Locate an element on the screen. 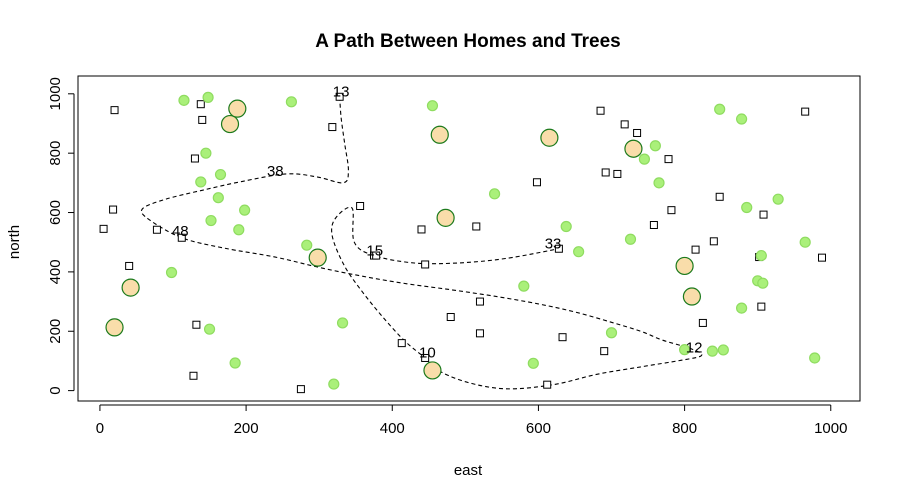 This screenshot has height=500, width=900. chart-title: A Path Between Homes and Trees is located at coordinates (468, 41).